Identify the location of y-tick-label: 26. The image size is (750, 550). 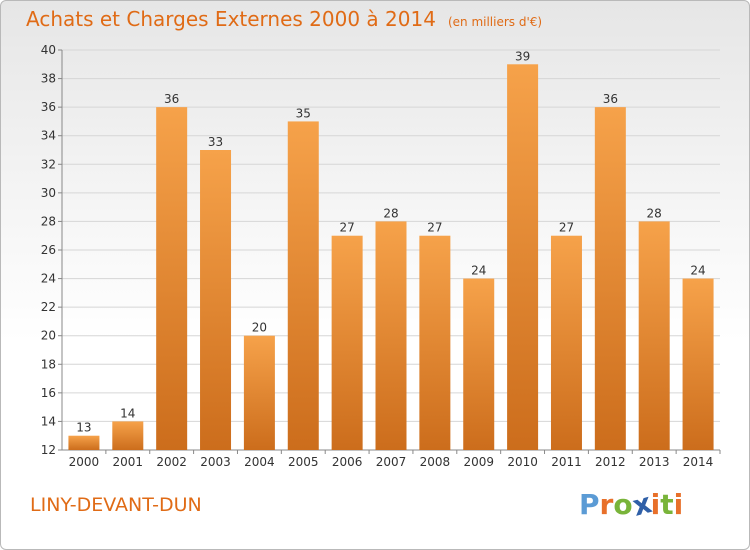
(48, 250).